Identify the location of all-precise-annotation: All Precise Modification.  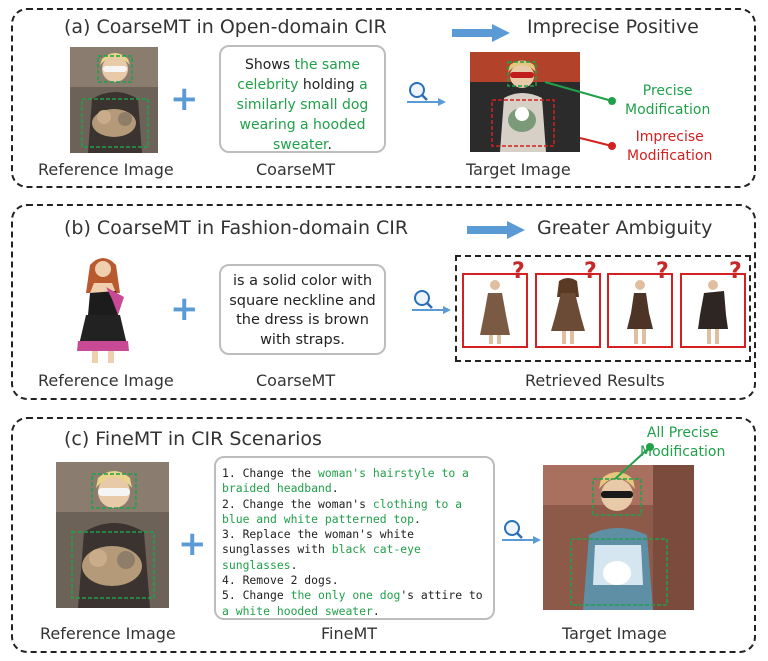
(682, 443).